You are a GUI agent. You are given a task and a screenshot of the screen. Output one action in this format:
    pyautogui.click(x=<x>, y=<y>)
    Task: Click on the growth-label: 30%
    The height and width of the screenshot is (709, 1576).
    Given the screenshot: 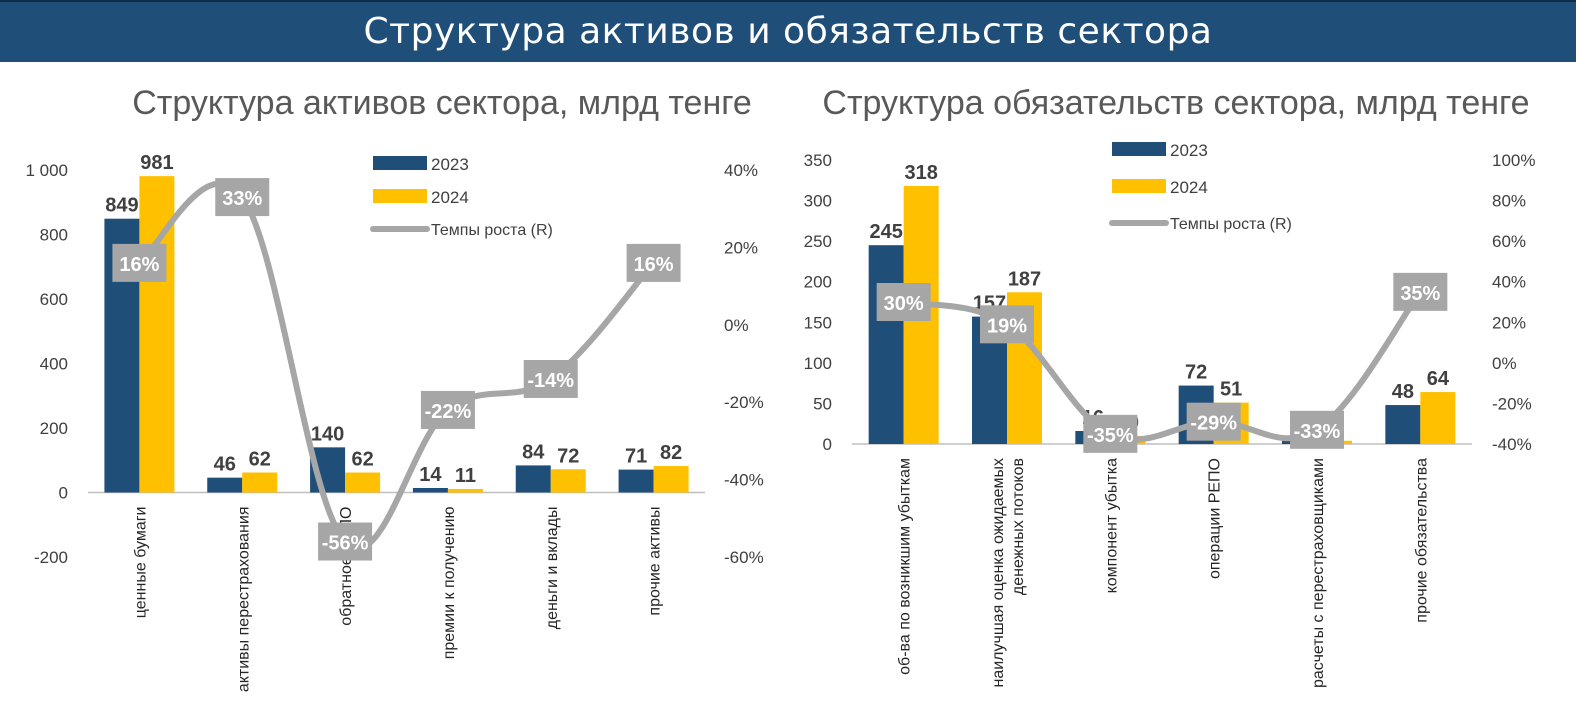 What is the action you would take?
    pyautogui.click(x=904, y=304)
    